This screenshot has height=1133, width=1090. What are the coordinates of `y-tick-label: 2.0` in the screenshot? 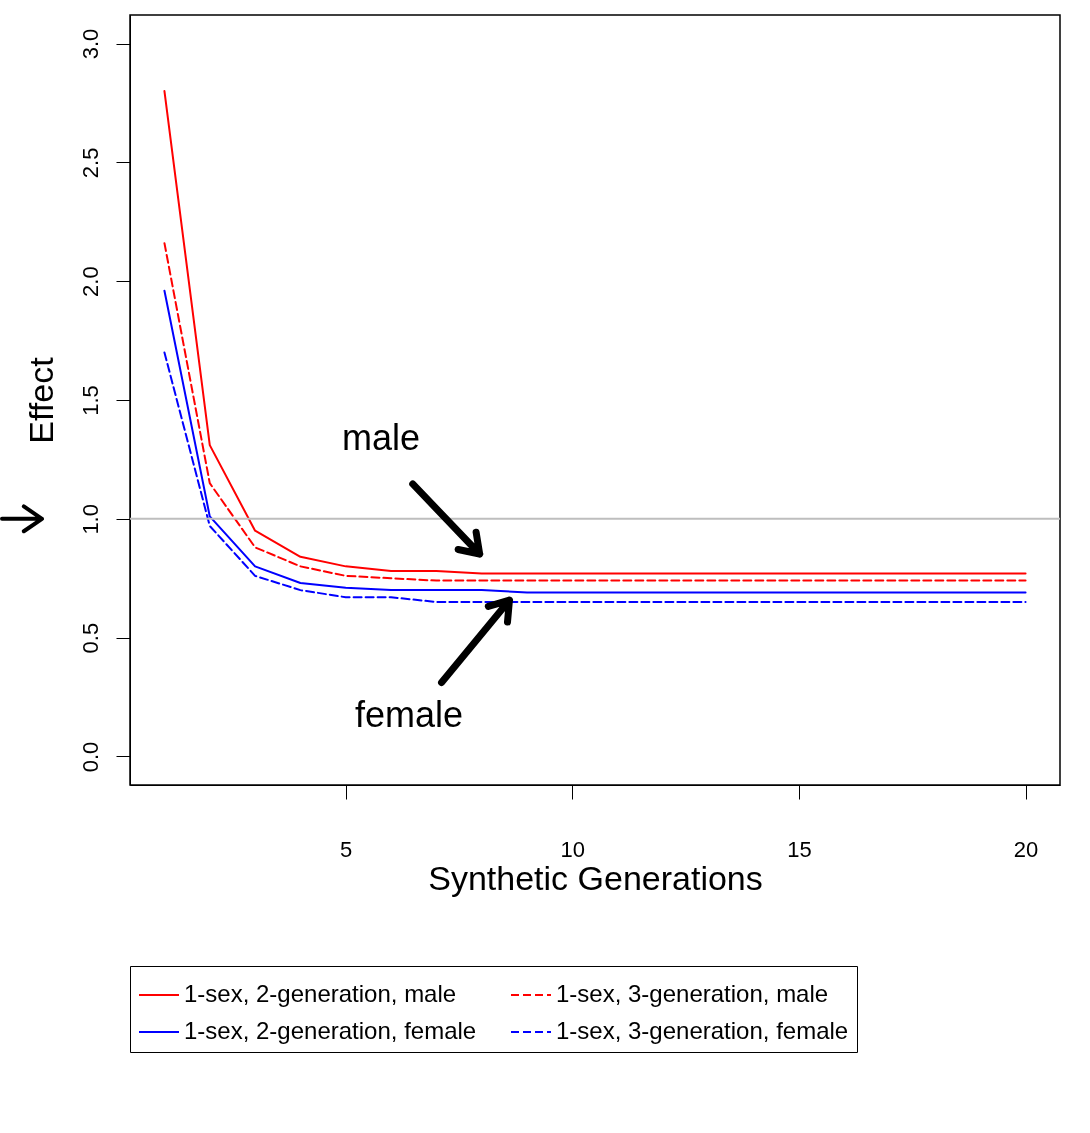 It's located at (90, 281).